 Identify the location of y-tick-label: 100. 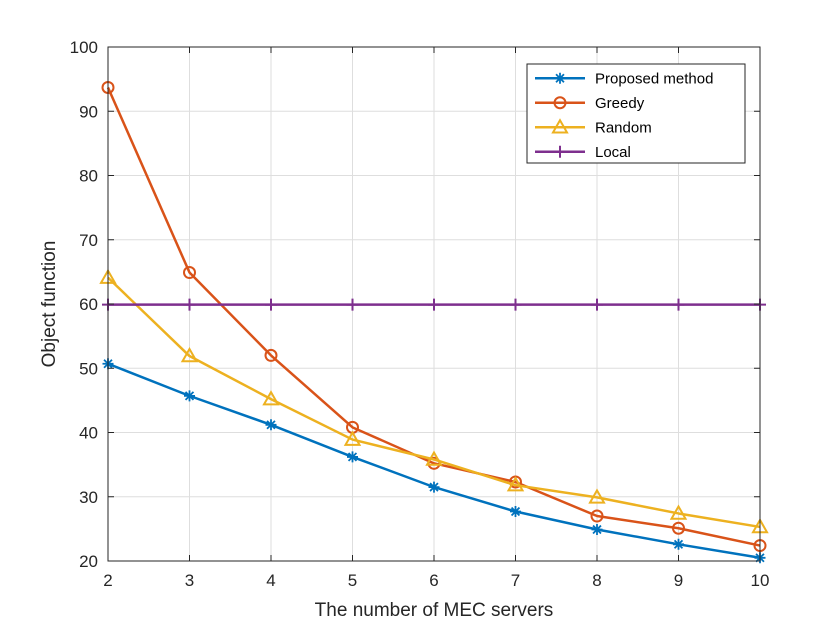
(84, 47).